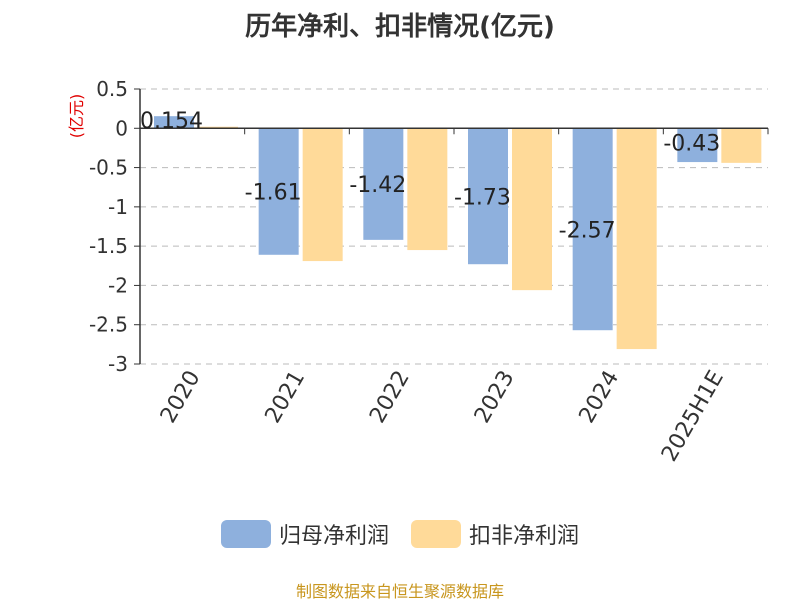 The width and height of the screenshot is (800, 602). What do you see at coordinates (399, 591) in the screenshot?
I see `data-source-note: 制图数据来自恒生聚源数据库` at bounding box center [399, 591].